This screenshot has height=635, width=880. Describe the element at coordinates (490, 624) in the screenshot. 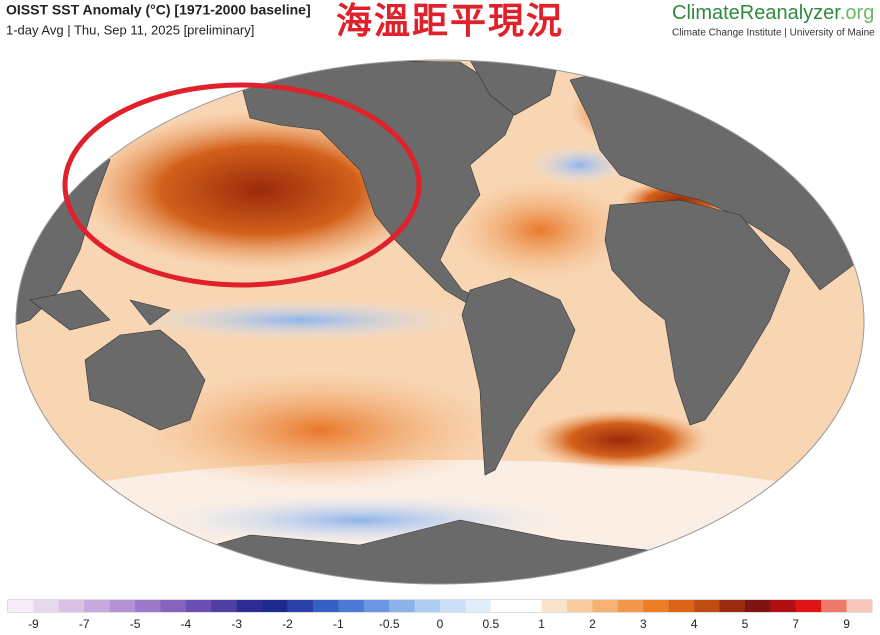

I see `colorbar-label: 0.5` at that location.